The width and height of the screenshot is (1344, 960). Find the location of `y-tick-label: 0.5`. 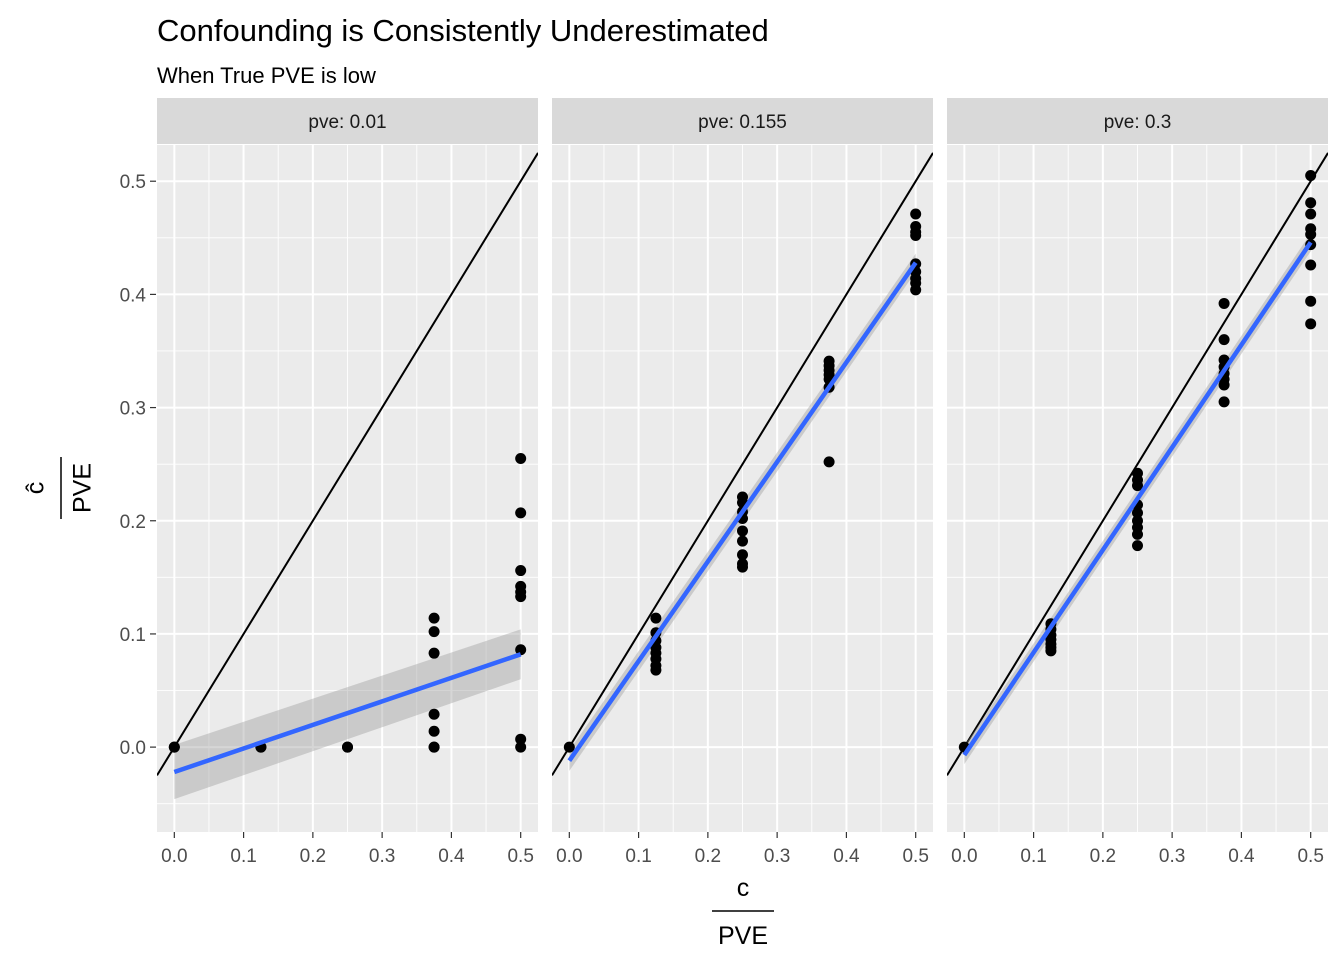

y-tick-label: 0.5 is located at coordinates (133, 182).